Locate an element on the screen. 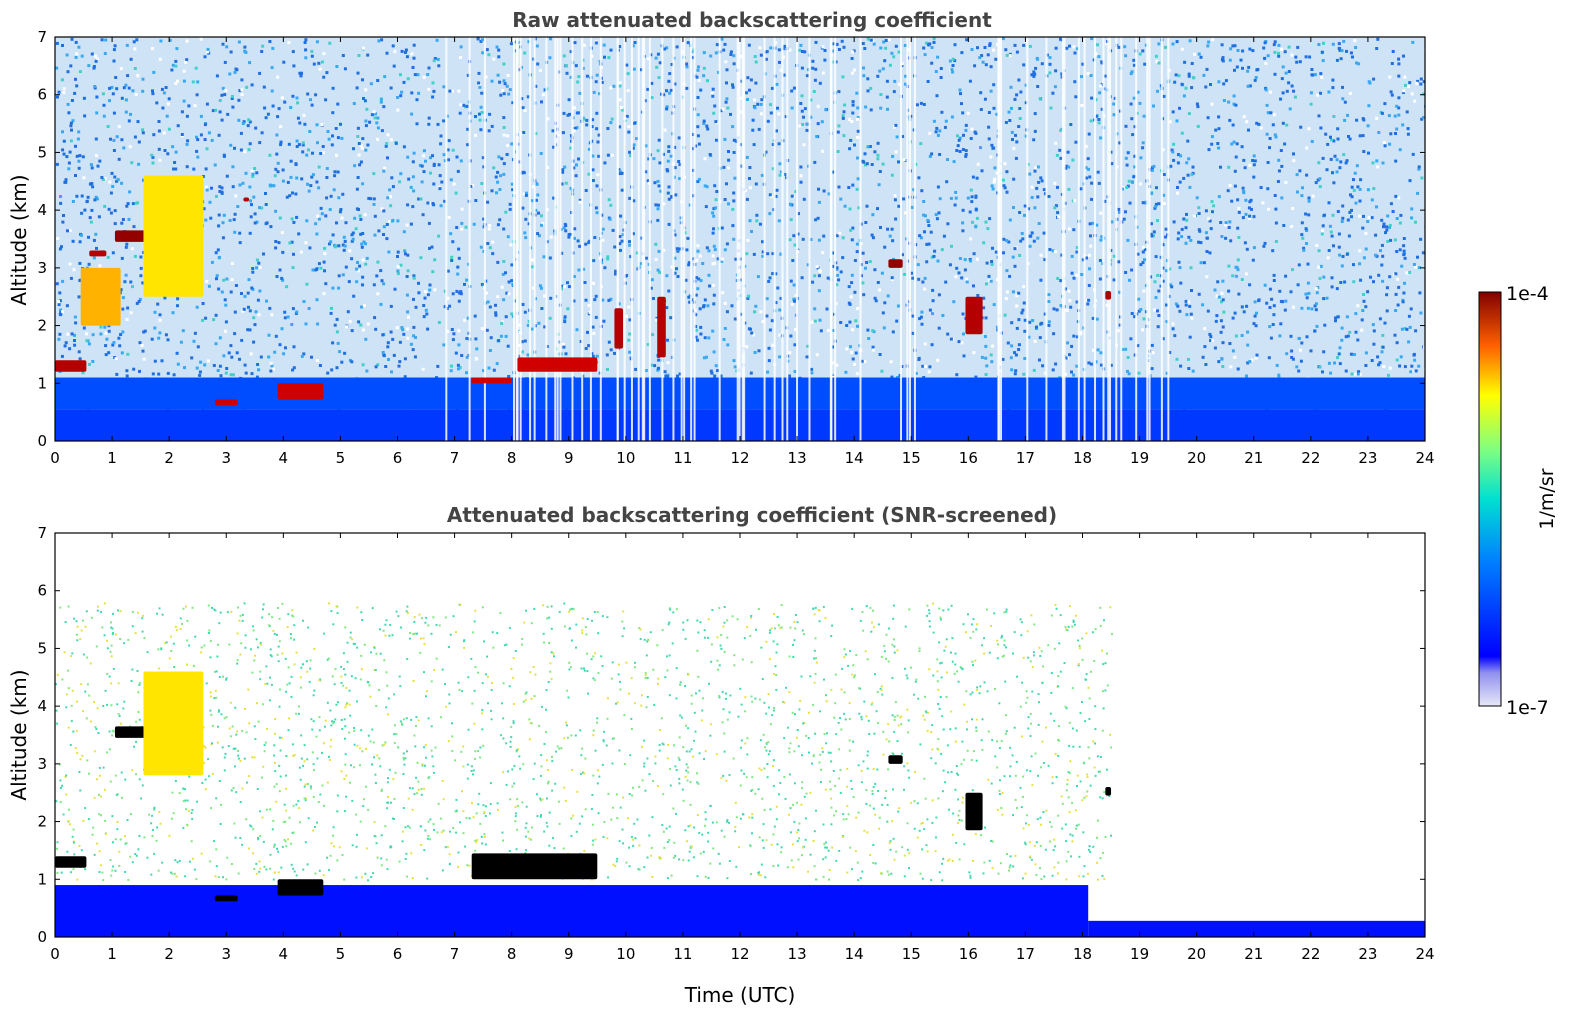 The height and width of the screenshot is (1020, 1595). y-tick-label: 0 is located at coordinates (42, 441).